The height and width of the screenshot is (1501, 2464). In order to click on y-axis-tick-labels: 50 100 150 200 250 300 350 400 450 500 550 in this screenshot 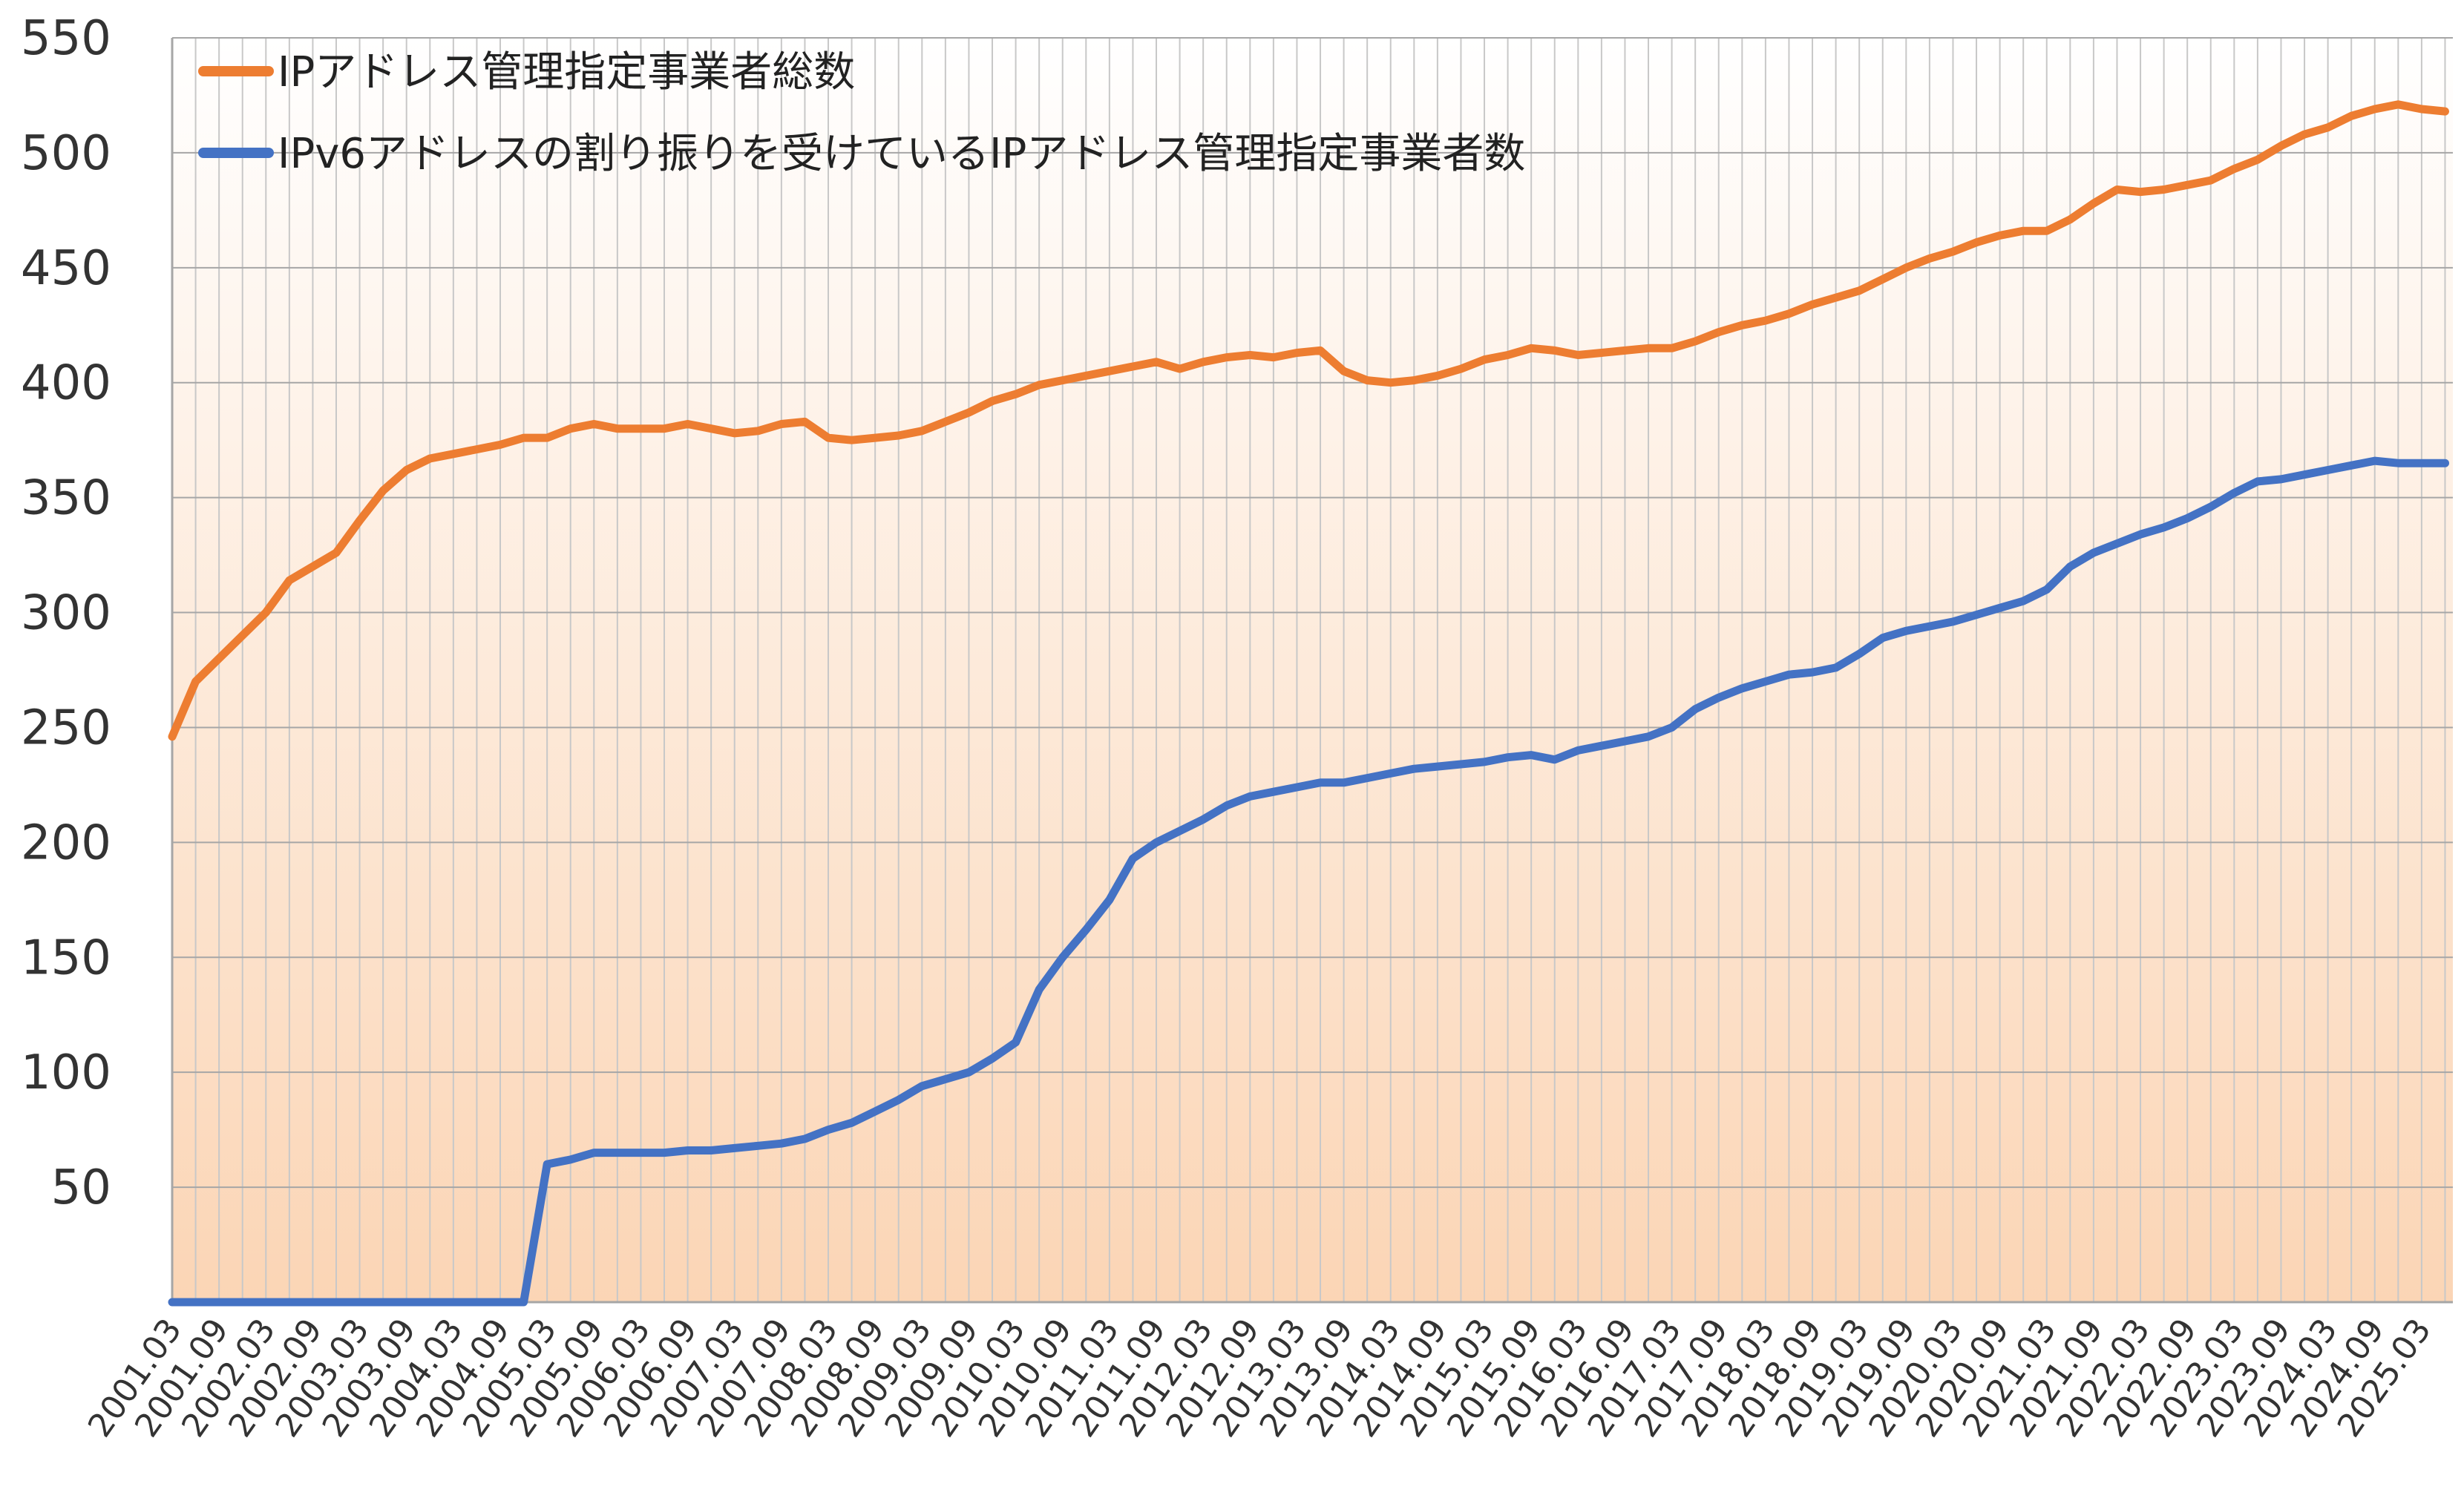, I will do `click(66, 613)`.